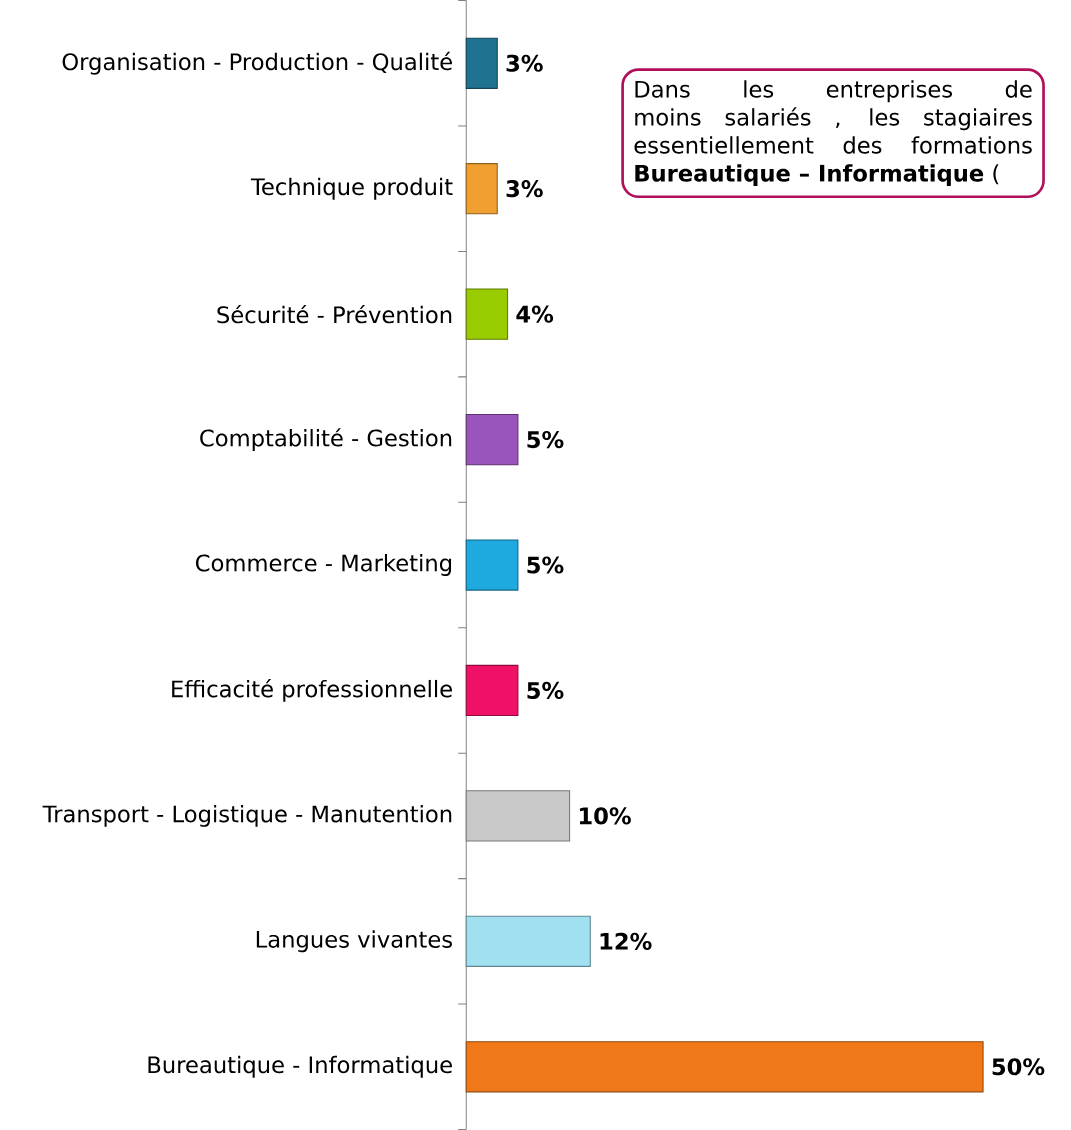 This screenshot has height=1130, width=1071. I want to click on y-tick-label: Transport - Logistique - Manutention, so click(247, 815).